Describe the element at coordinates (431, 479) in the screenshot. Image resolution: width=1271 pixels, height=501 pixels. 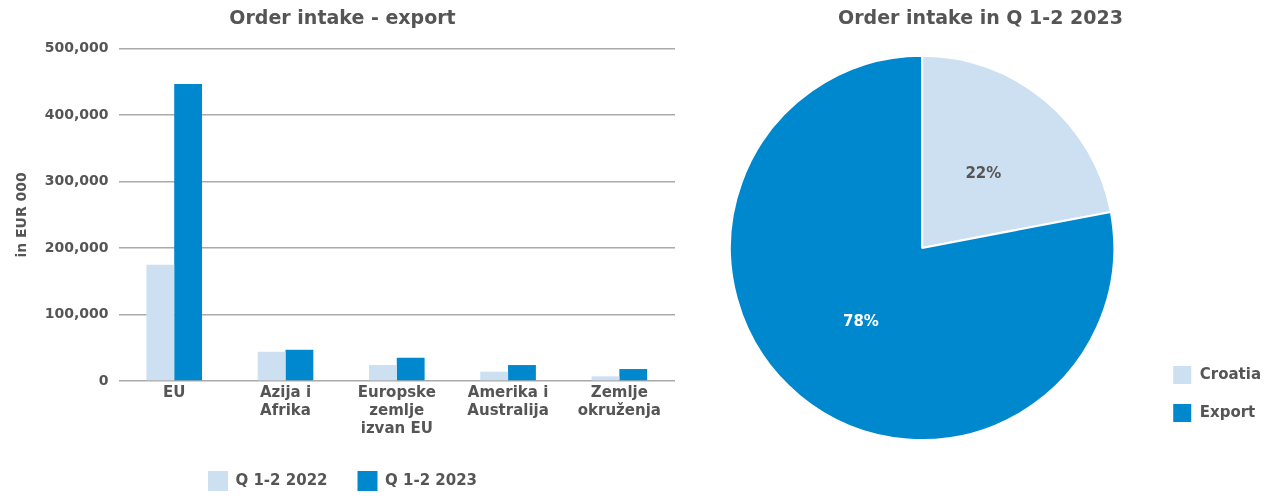
I see `legend-label: Q 1-2 2023` at that location.